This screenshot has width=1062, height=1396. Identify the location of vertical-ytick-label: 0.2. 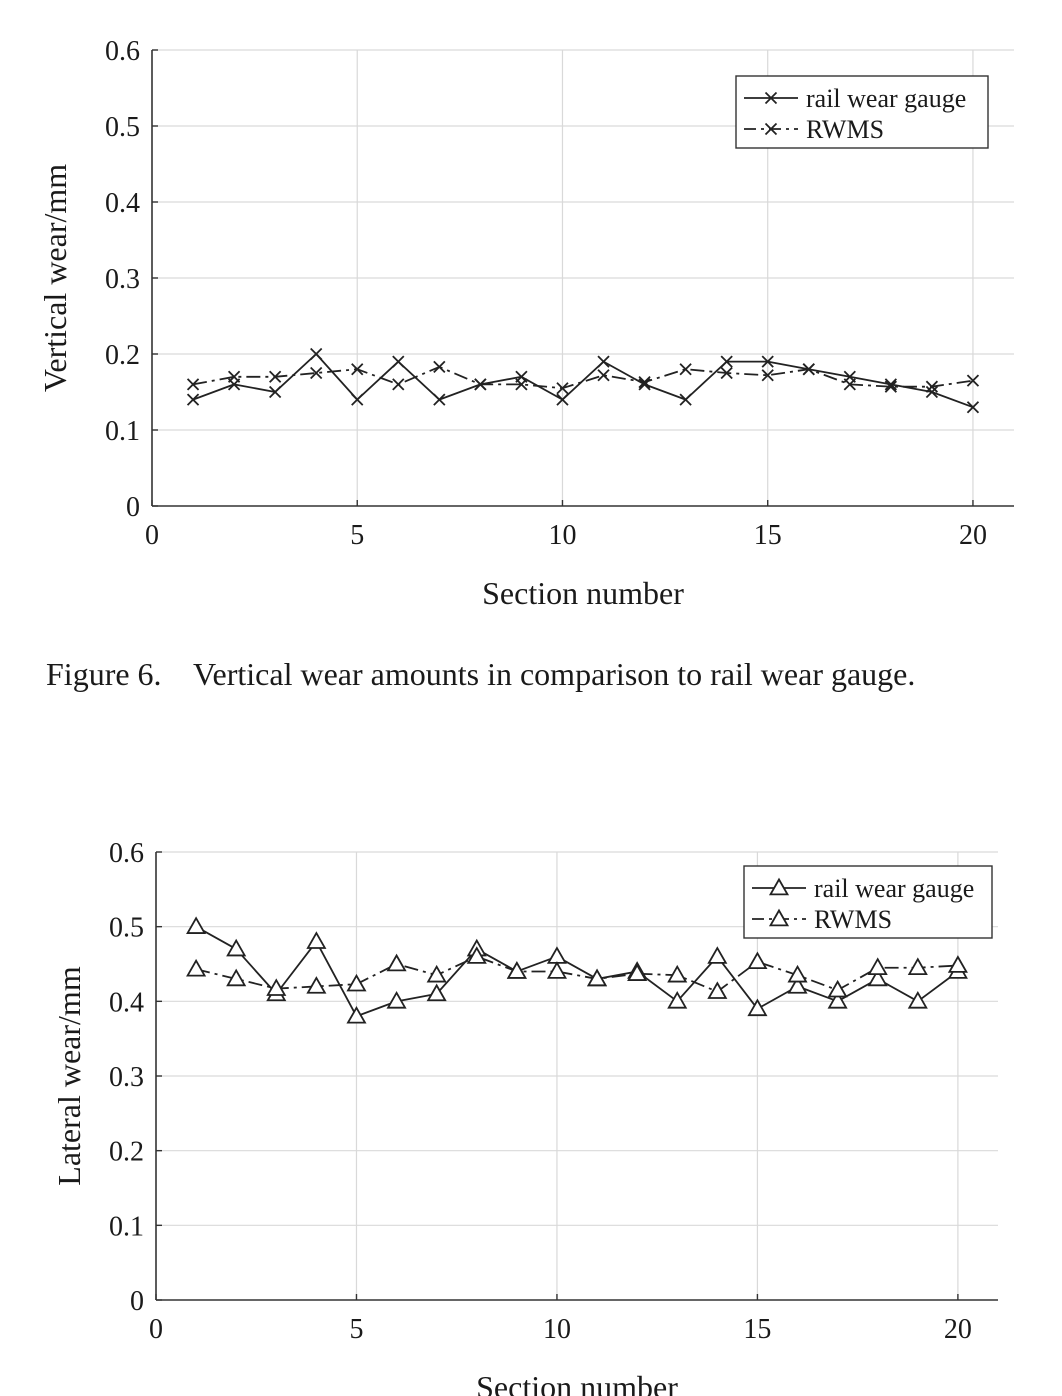
(122, 355).